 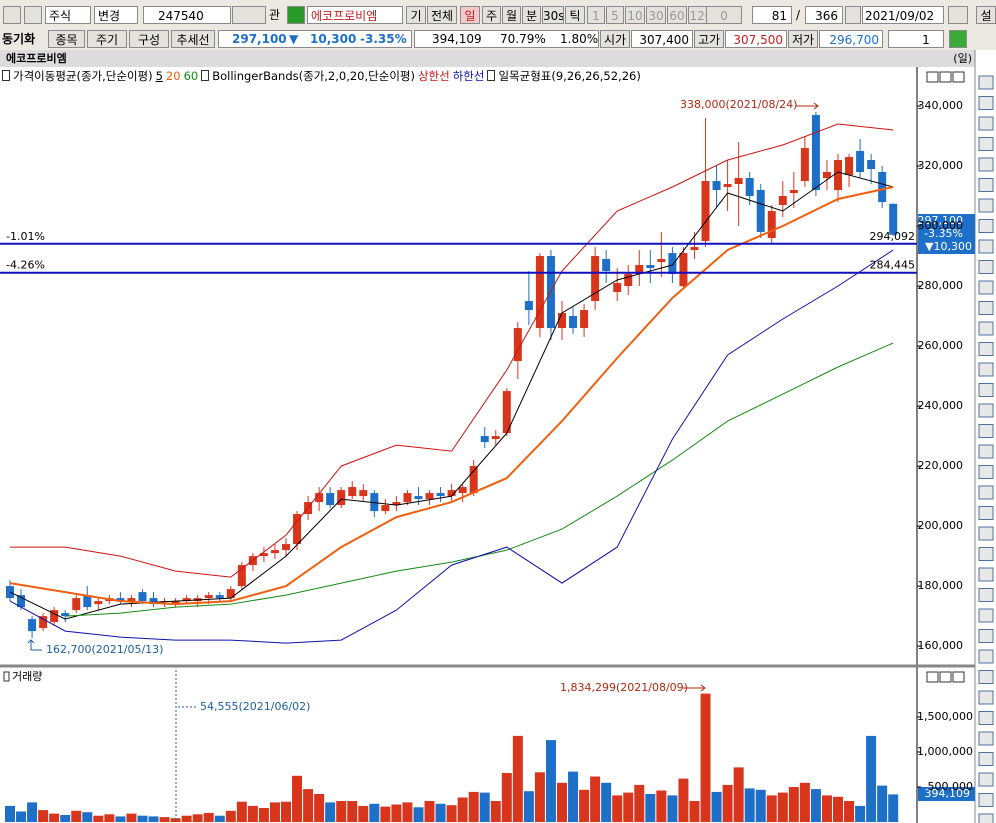 What do you see at coordinates (941, 525) in the screenshot?
I see `y-tick-label: 200,000` at bounding box center [941, 525].